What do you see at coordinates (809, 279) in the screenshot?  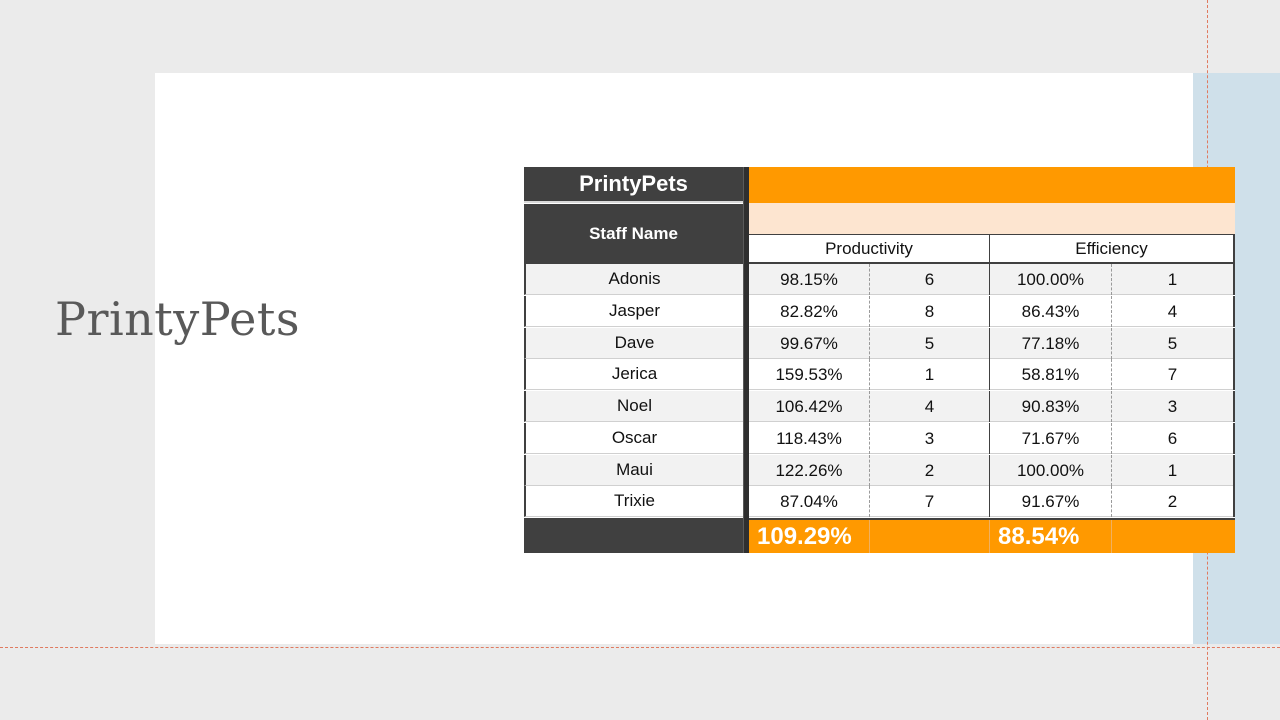 I see `productivity-cell: 98.15%` at bounding box center [809, 279].